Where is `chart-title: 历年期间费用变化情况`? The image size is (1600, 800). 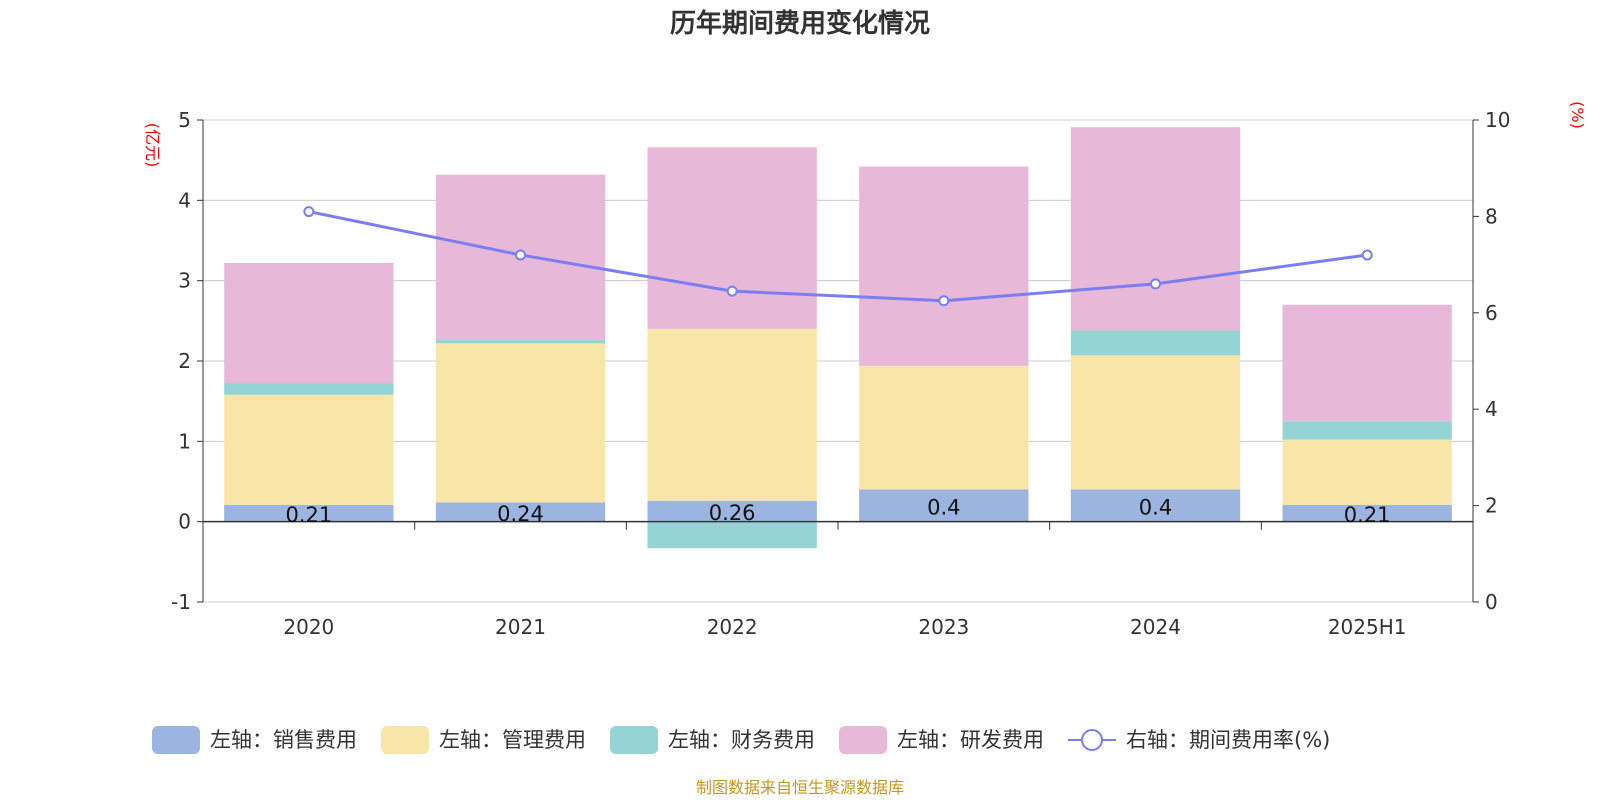 chart-title: 历年期间费用变化情况 is located at coordinates (800, 23).